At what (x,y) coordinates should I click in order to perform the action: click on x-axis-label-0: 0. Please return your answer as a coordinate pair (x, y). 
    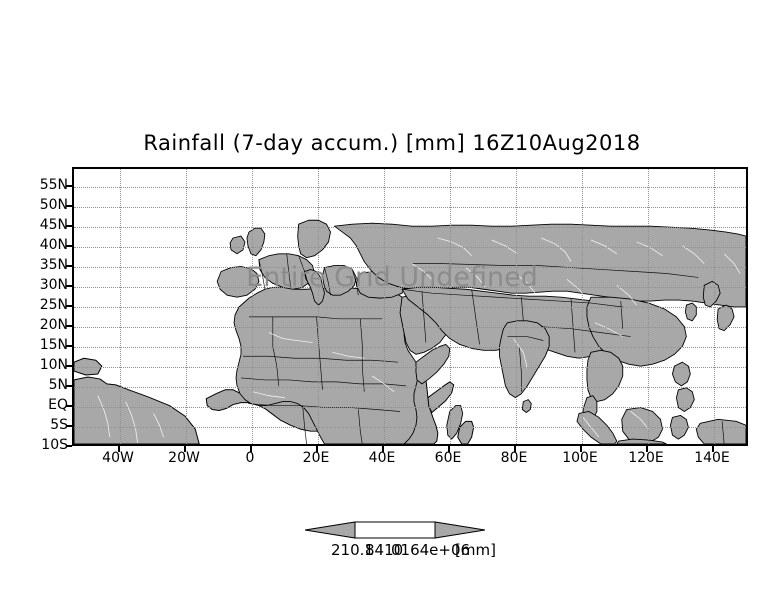
    Looking at the image, I should click on (250, 458).